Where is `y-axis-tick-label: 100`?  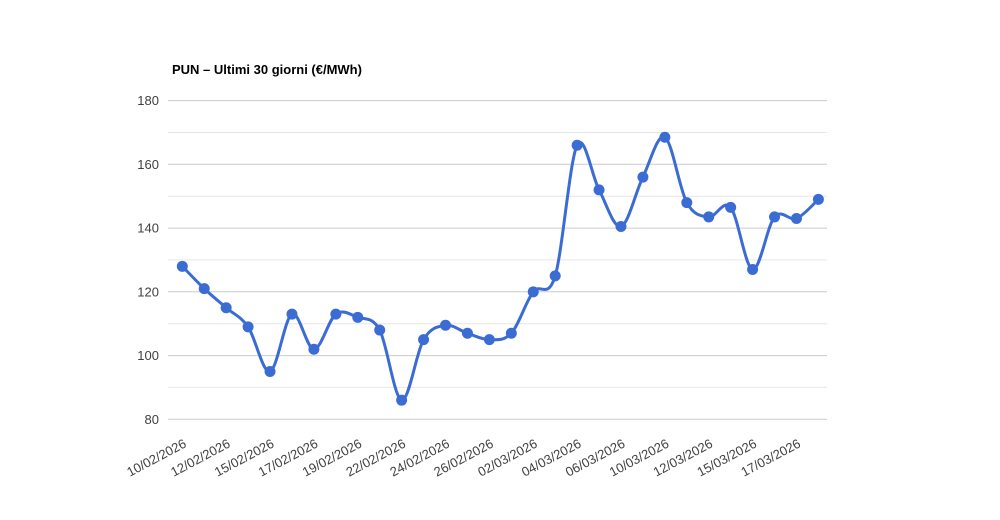 y-axis-tick-label: 100 is located at coordinates (148, 355).